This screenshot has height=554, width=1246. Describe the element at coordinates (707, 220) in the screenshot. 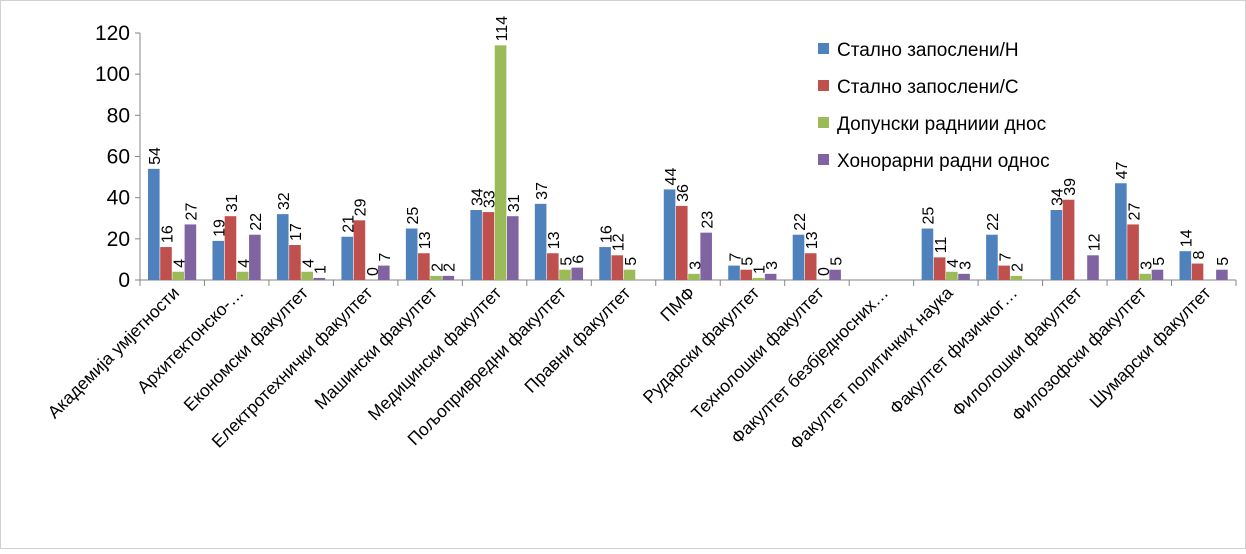

I see `data-label: 23` at that location.